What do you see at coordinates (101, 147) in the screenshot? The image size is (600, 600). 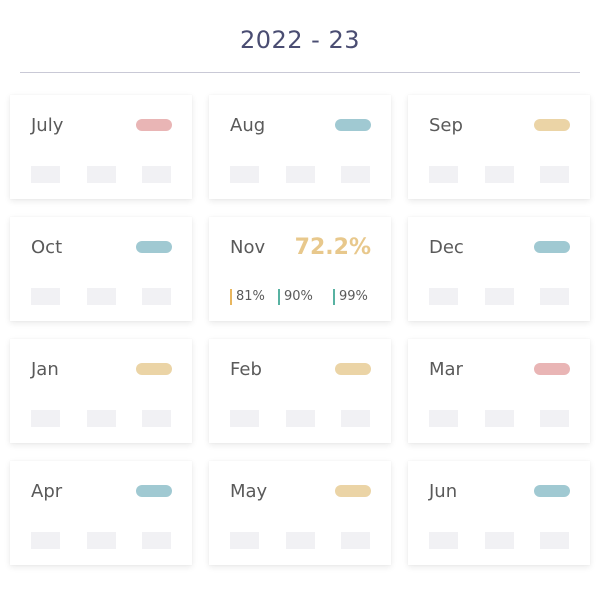 I see `month-card-july: July` at bounding box center [101, 147].